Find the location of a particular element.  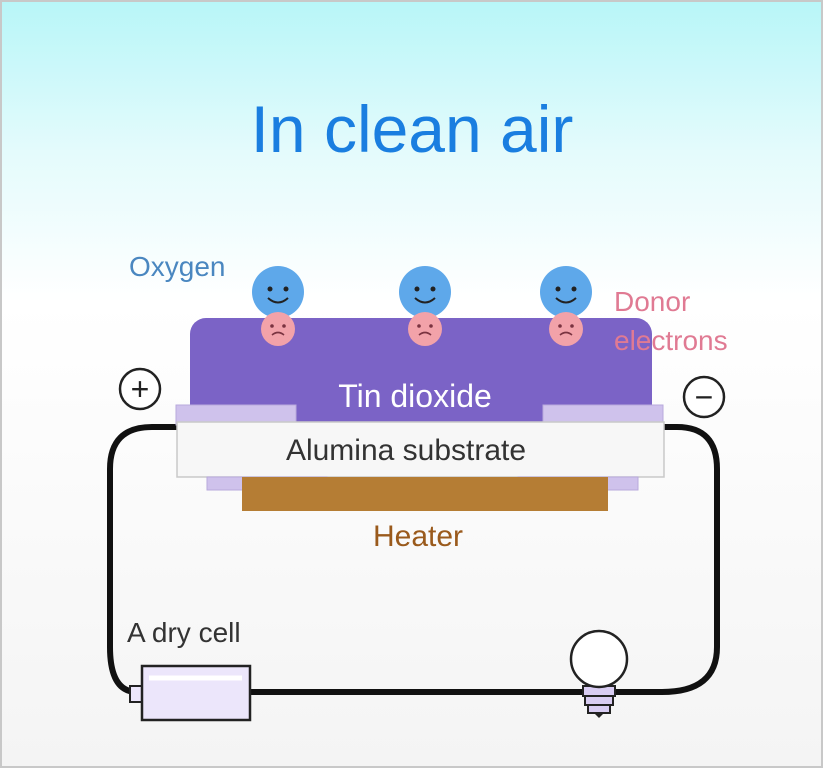

plus-terminal-icon: + is located at coordinates (140, 389).